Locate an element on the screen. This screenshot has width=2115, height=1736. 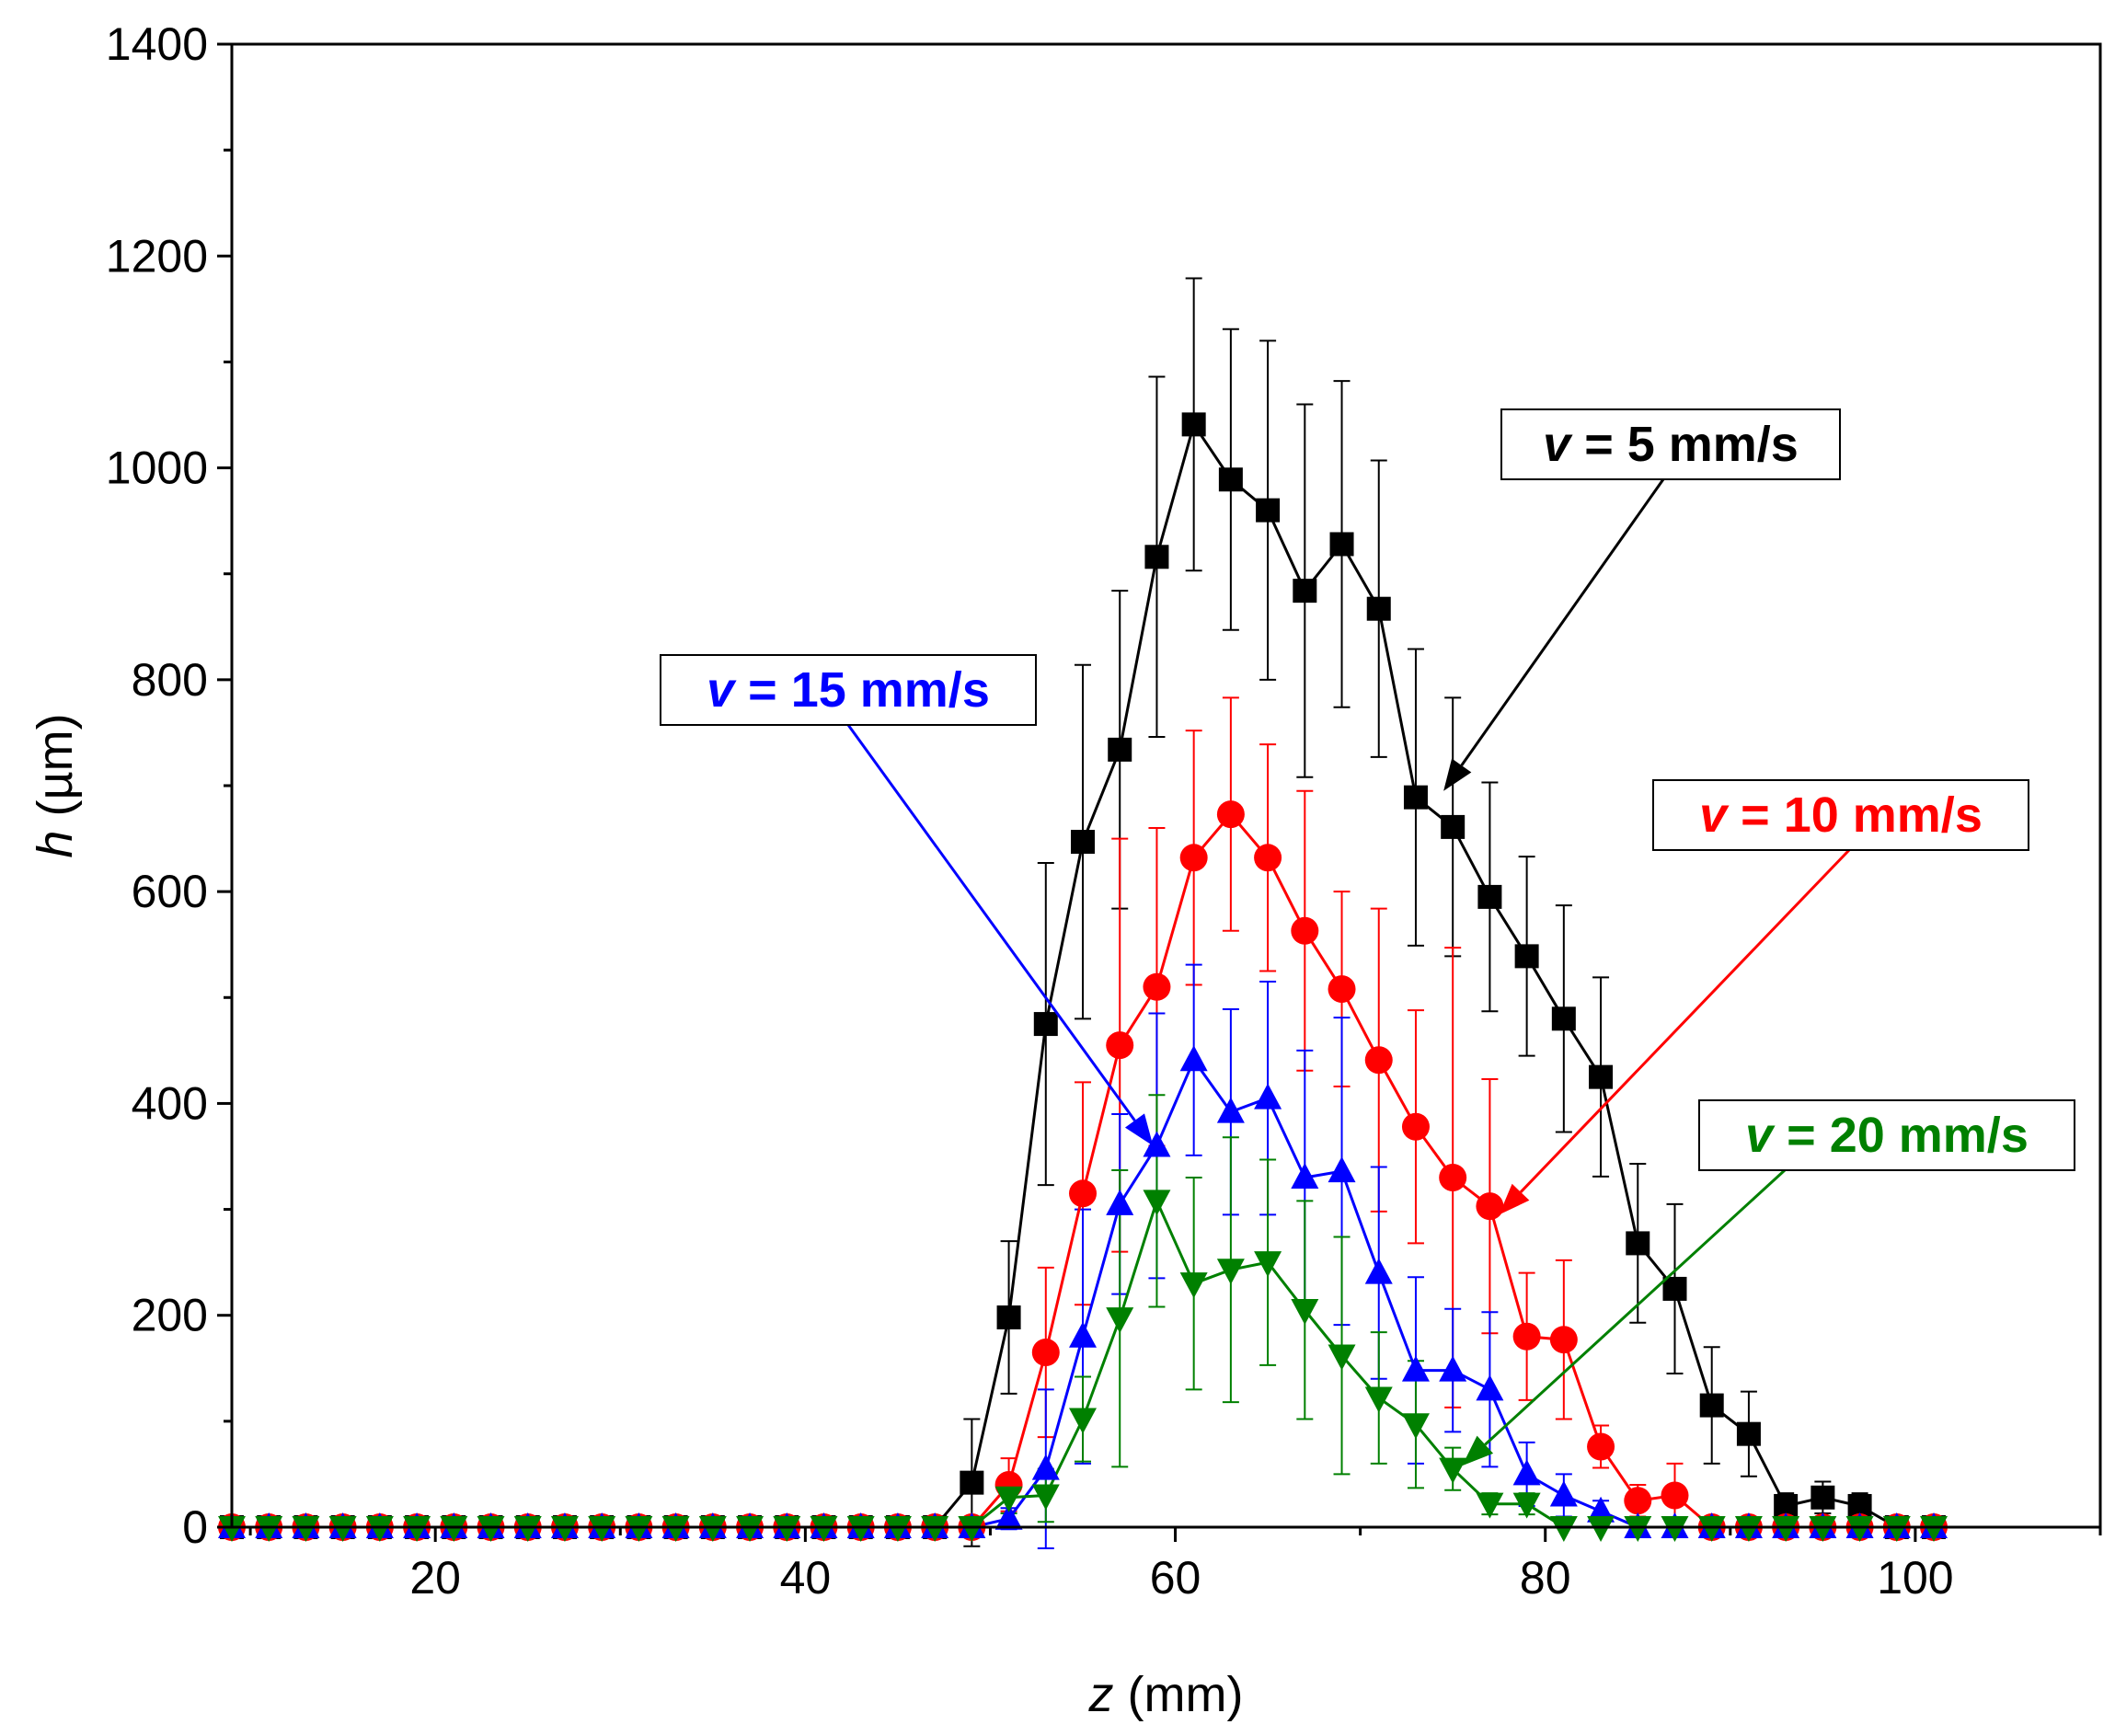
annotation-label: v = 5 mm/s is located at coordinates (1671, 444).